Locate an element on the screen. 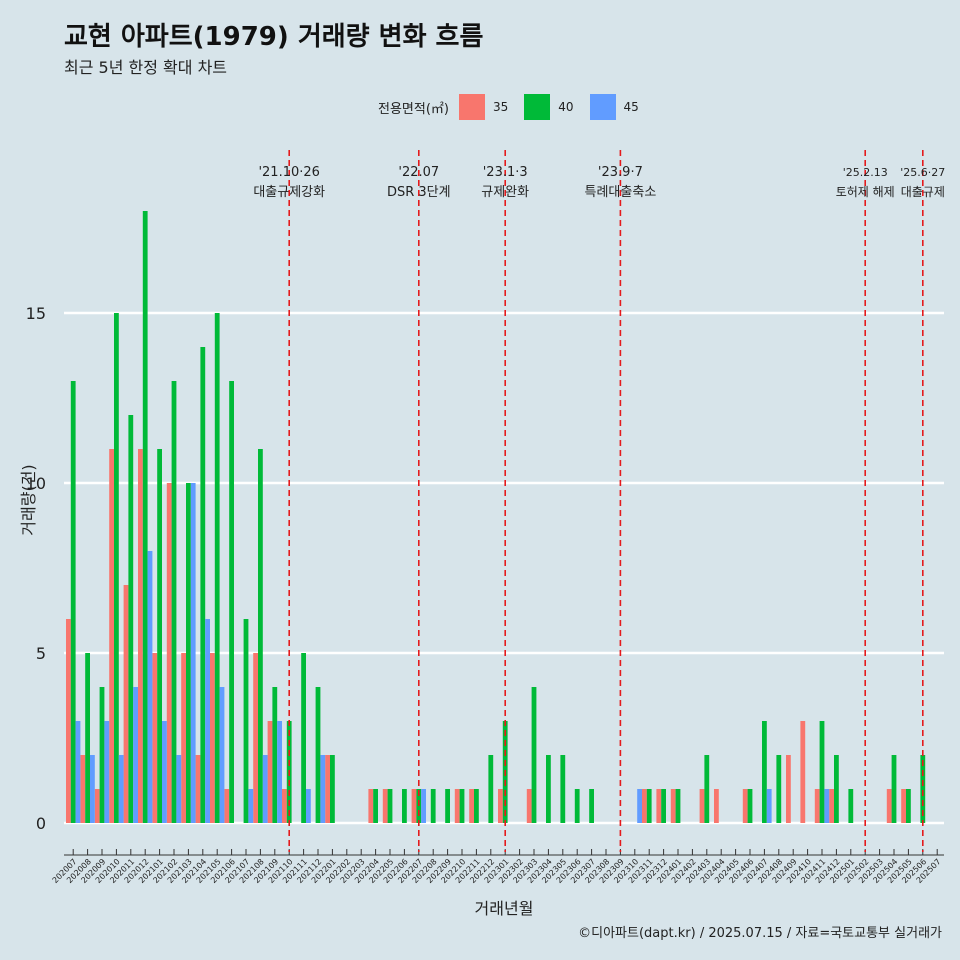  y-tick-label: 15 is located at coordinates (36, 313).